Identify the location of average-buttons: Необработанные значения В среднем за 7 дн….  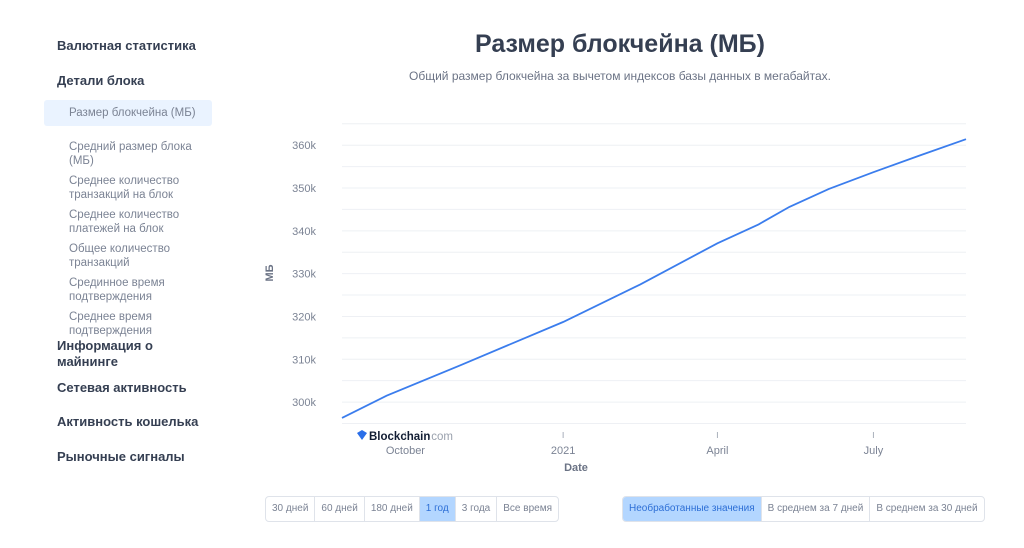
(803, 509).